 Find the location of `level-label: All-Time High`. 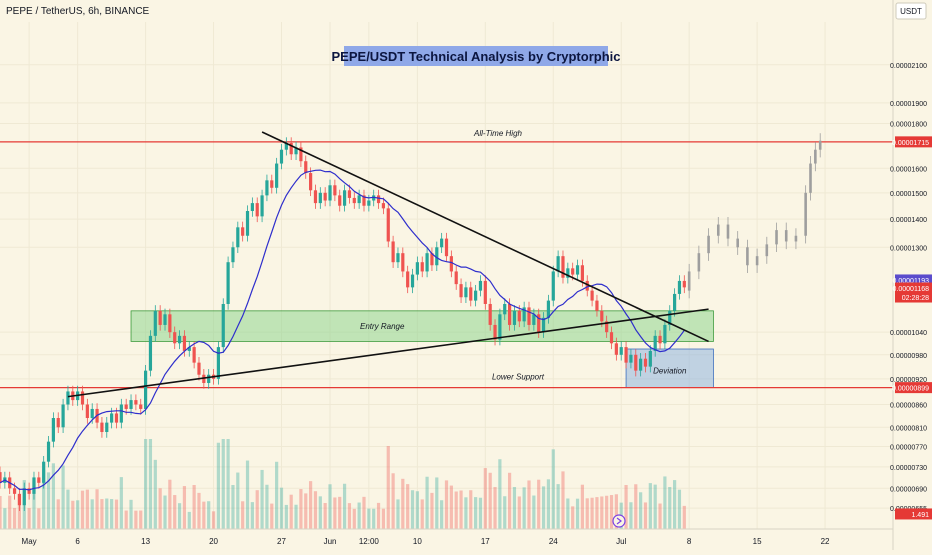

level-label: All-Time High is located at coordinates (497, 133).